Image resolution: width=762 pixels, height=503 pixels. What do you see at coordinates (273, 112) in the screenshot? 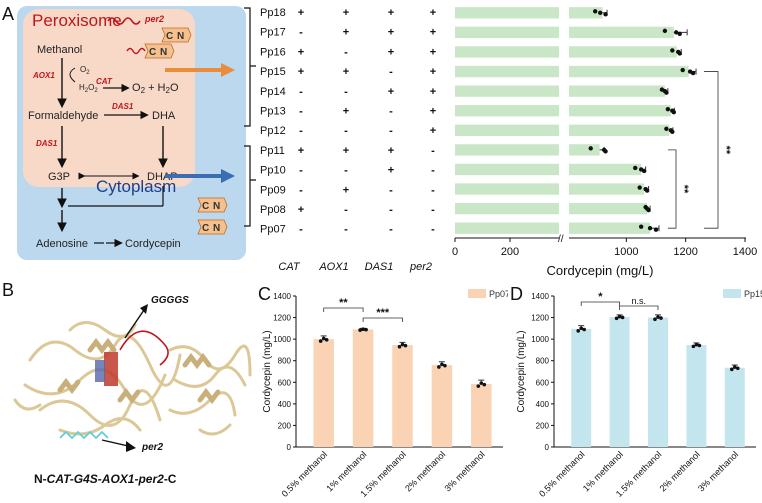
I see `strain-name: Pp13` at bounding box center [273, 112].